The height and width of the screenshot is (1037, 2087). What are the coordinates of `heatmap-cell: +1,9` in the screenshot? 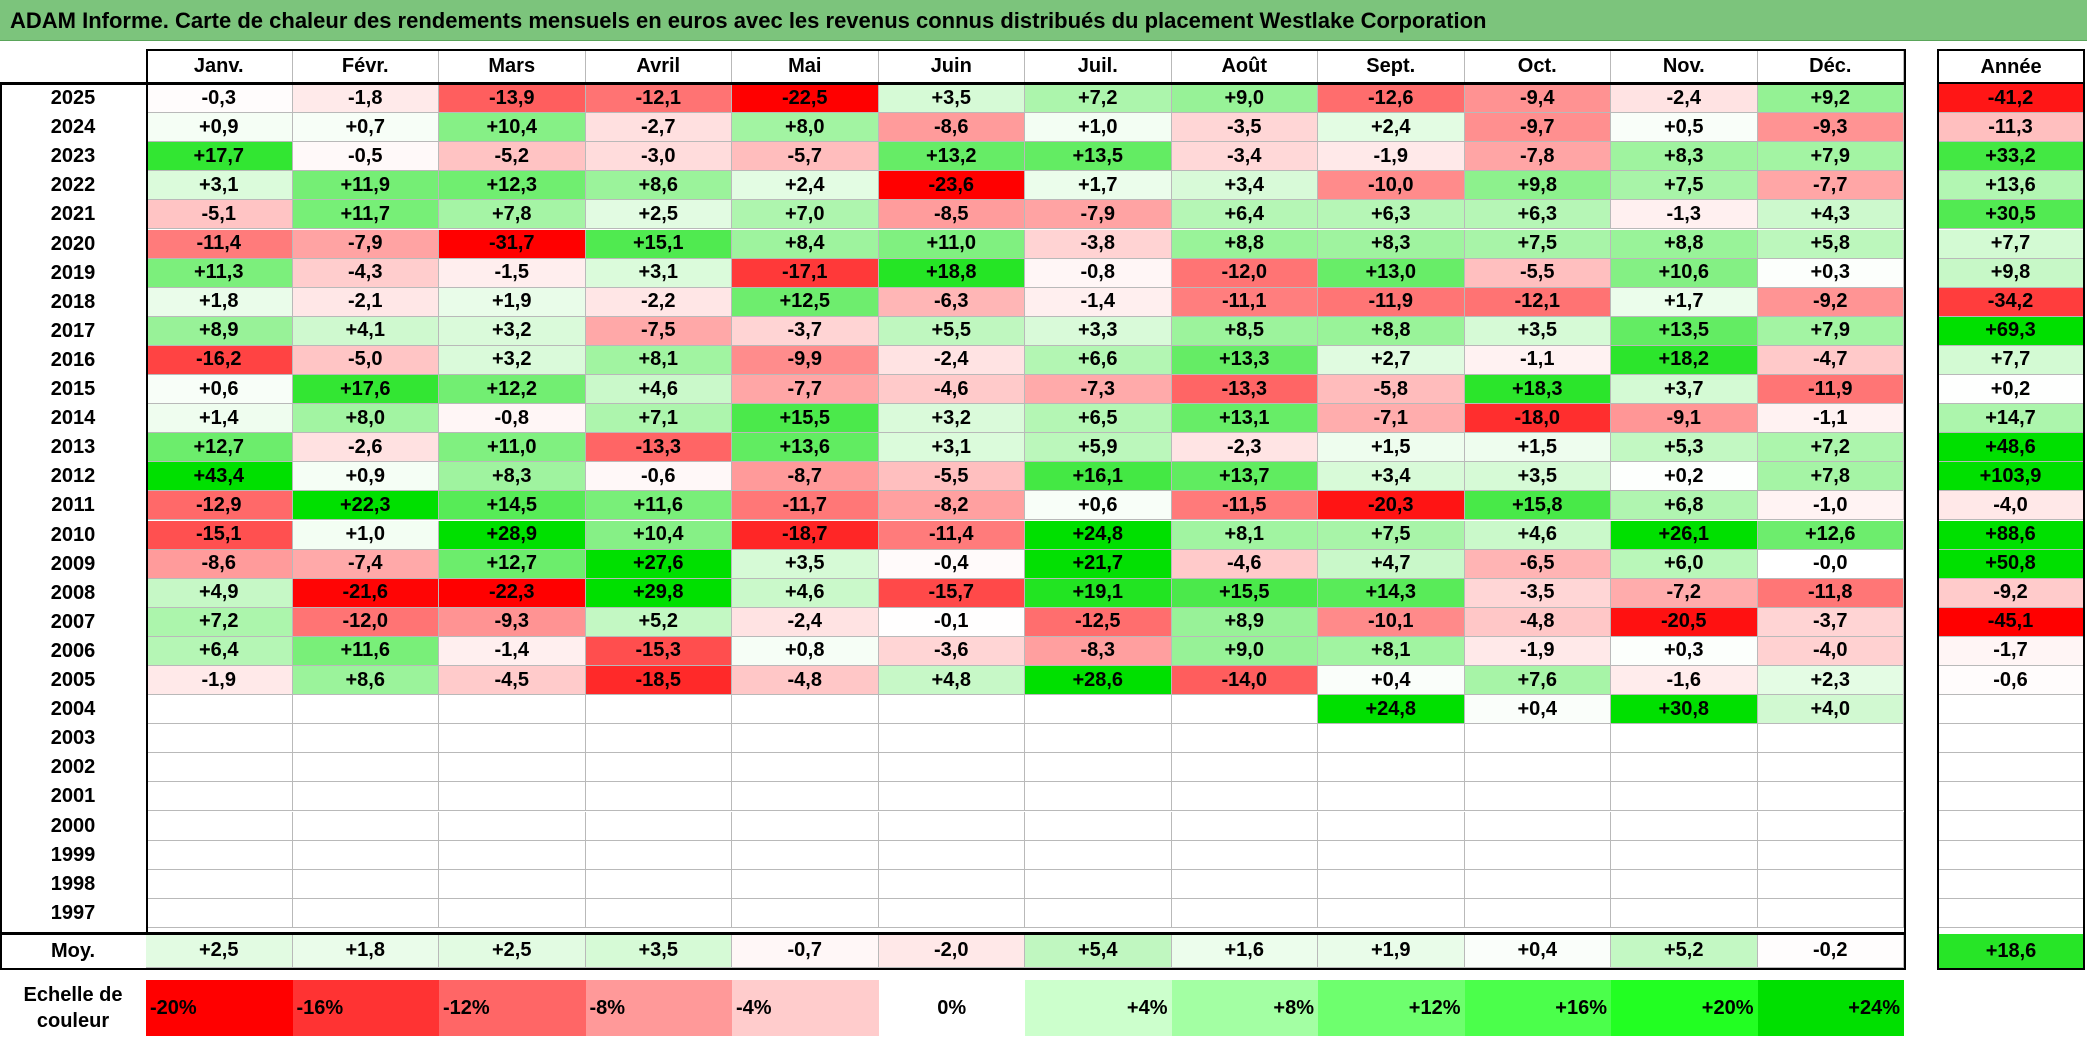 It's located at (512, 302).